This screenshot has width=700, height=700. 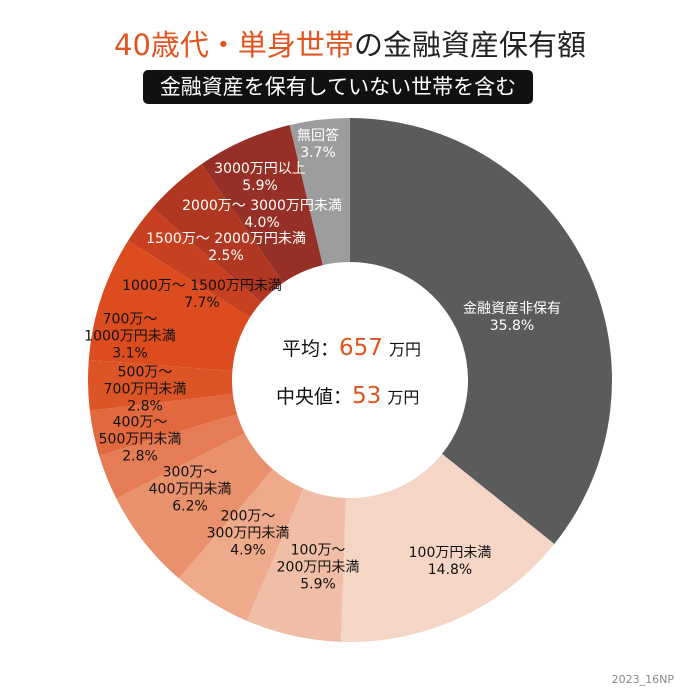 I want to click on slice-percent: 3.1%, so click(x=130, y=353).